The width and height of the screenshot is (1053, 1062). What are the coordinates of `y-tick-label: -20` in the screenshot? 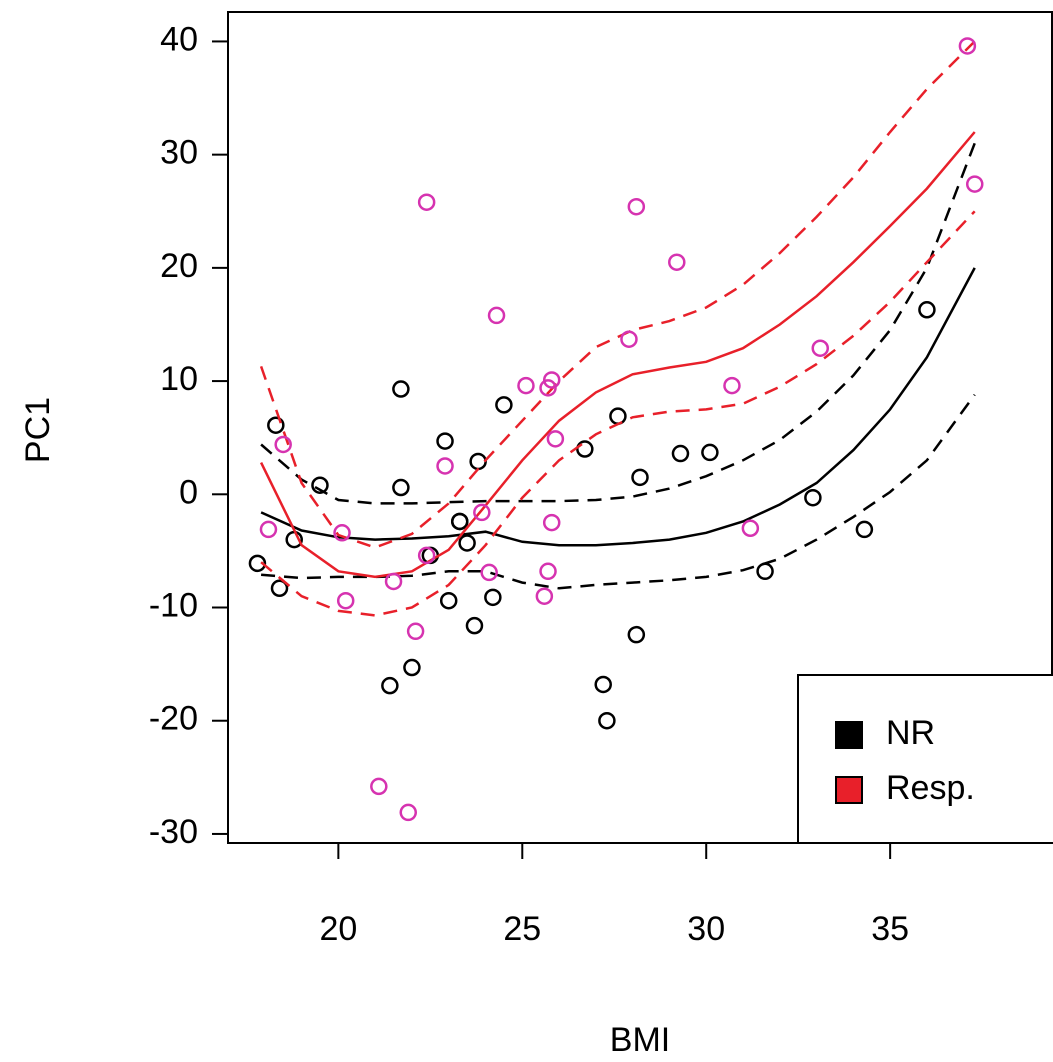 It's located at (173, 719).